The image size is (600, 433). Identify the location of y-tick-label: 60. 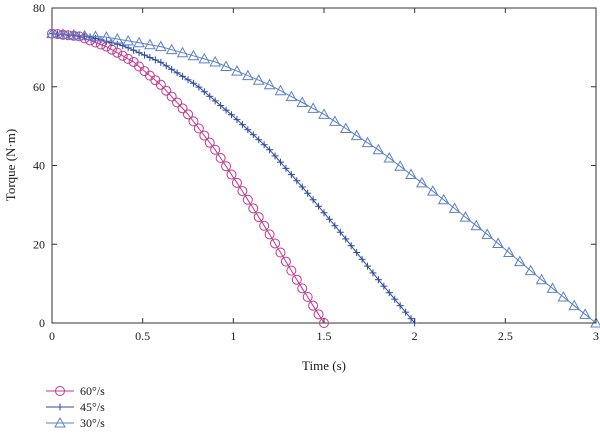
(39, 87).